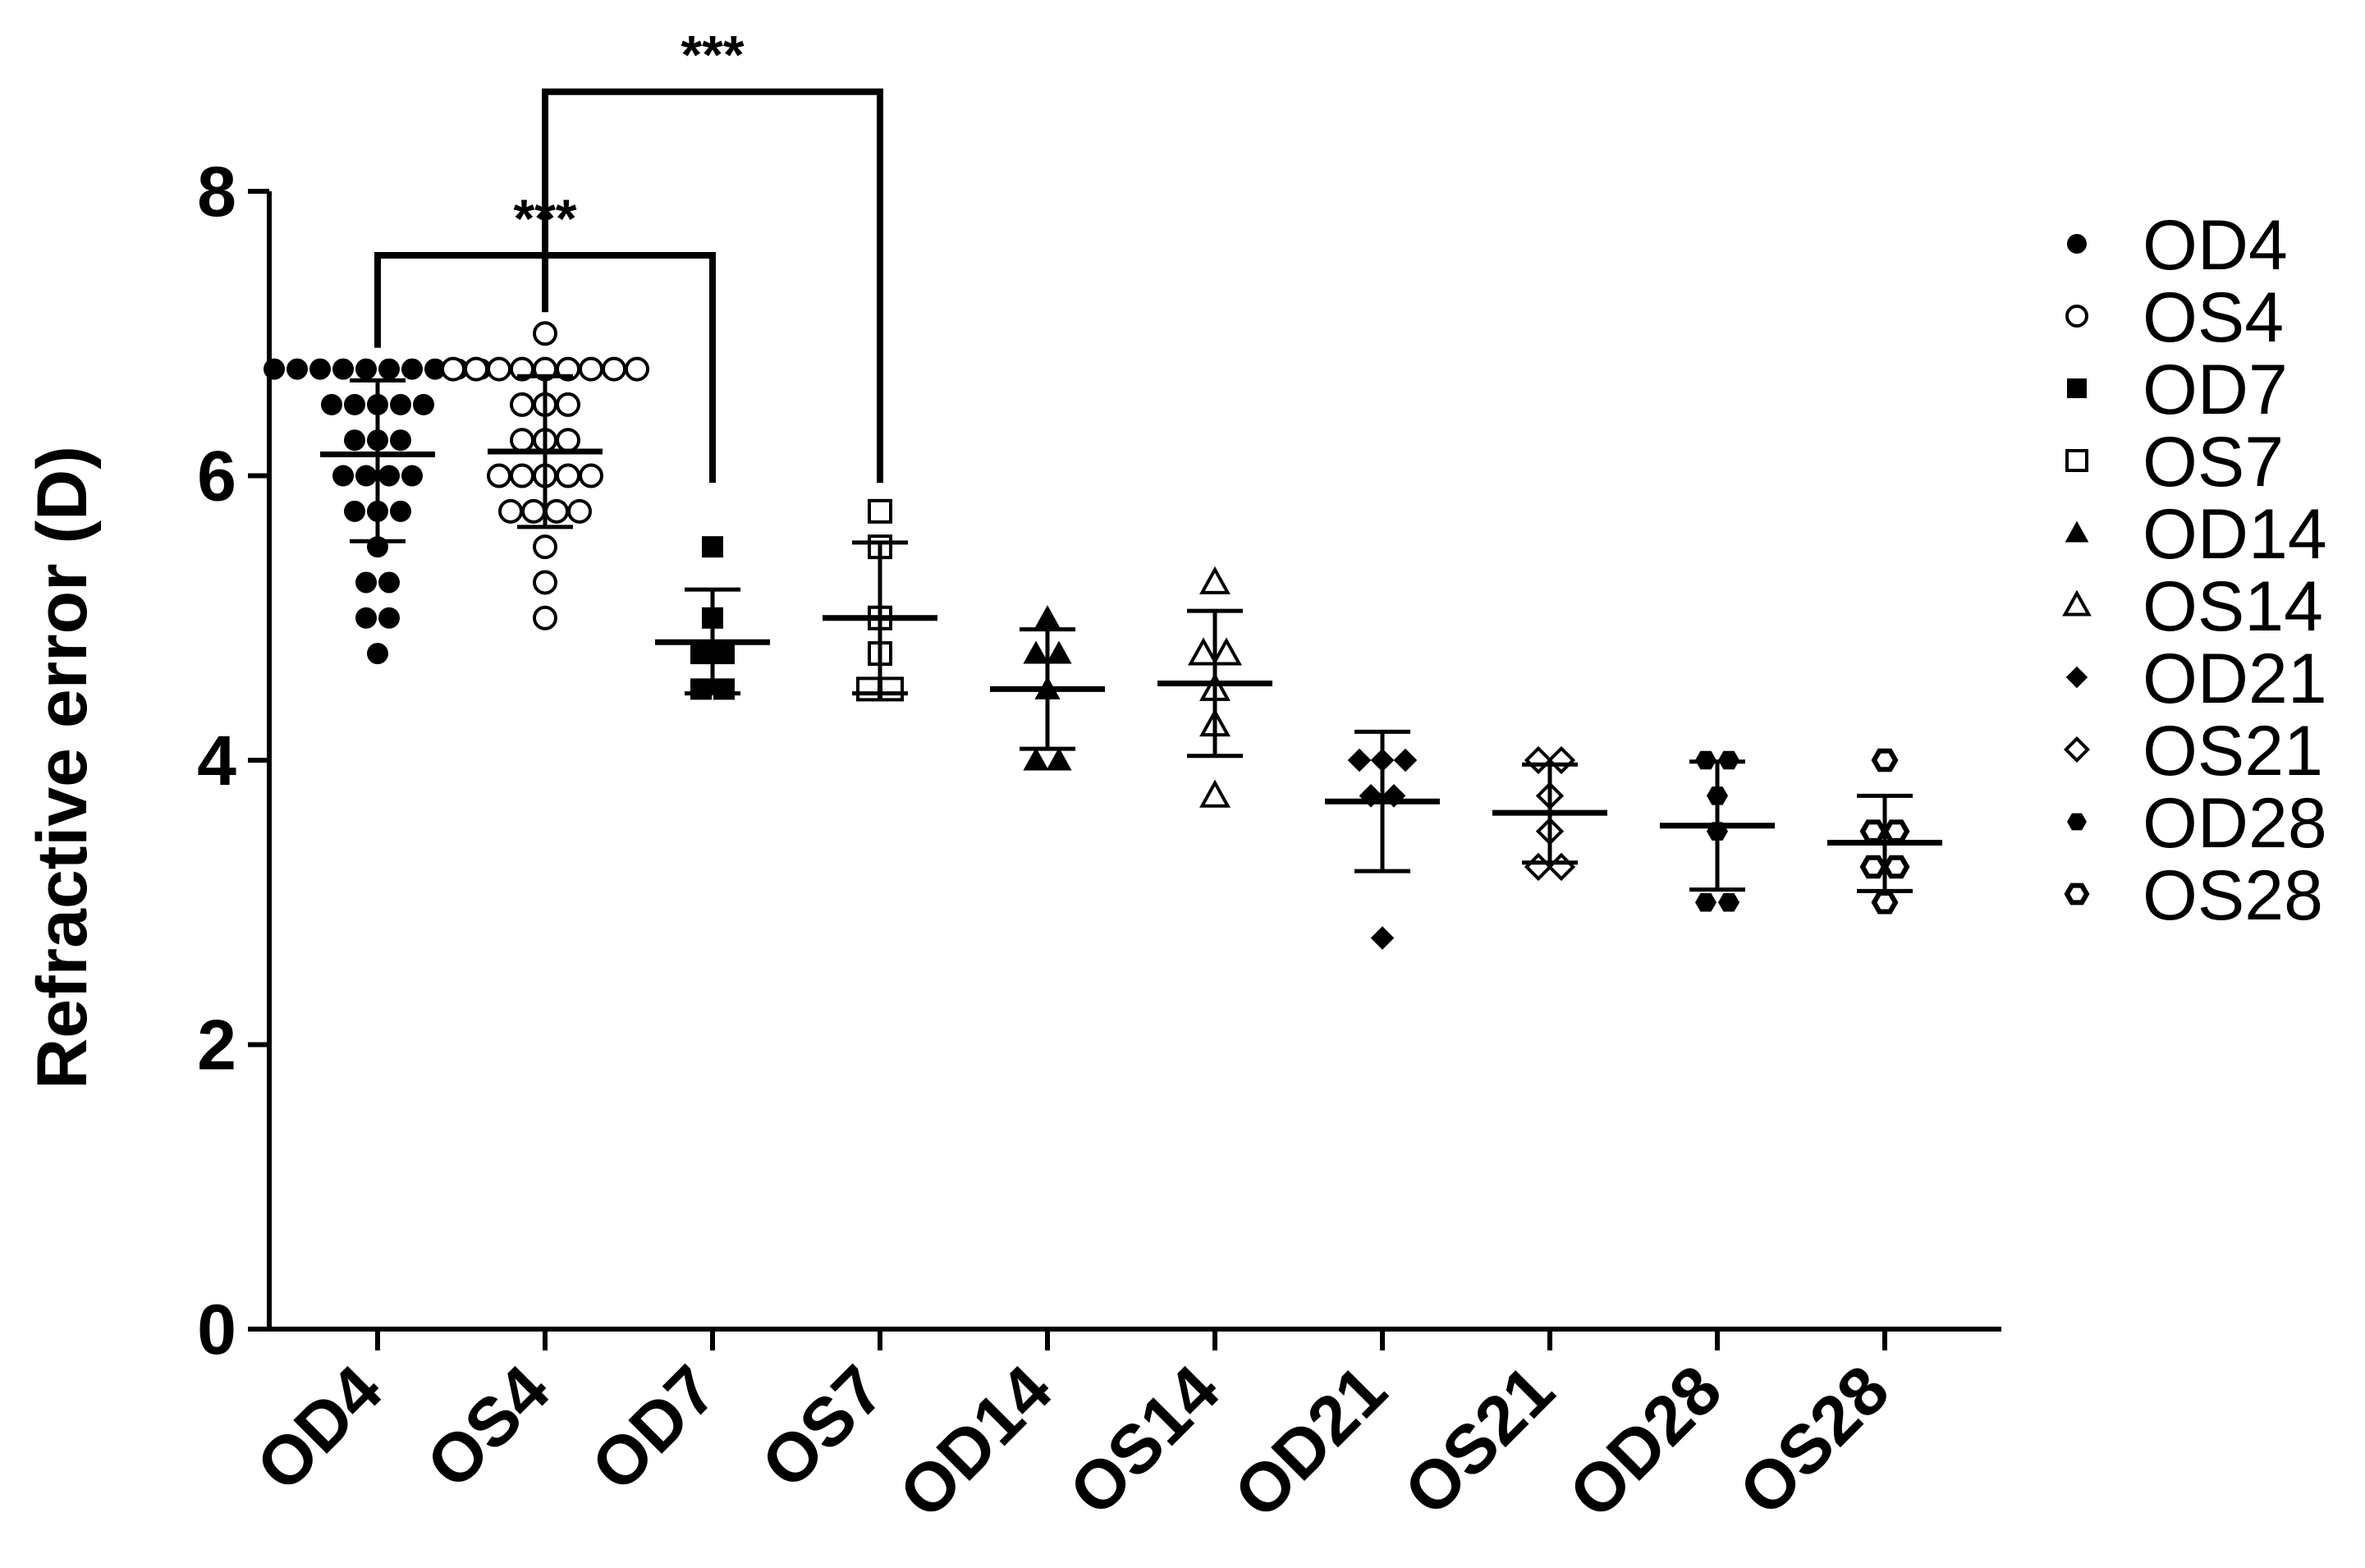 The width and height of the screenshot is (2365, 1568). I want to click on x-tick-label: OD14, so click(975, 1441).